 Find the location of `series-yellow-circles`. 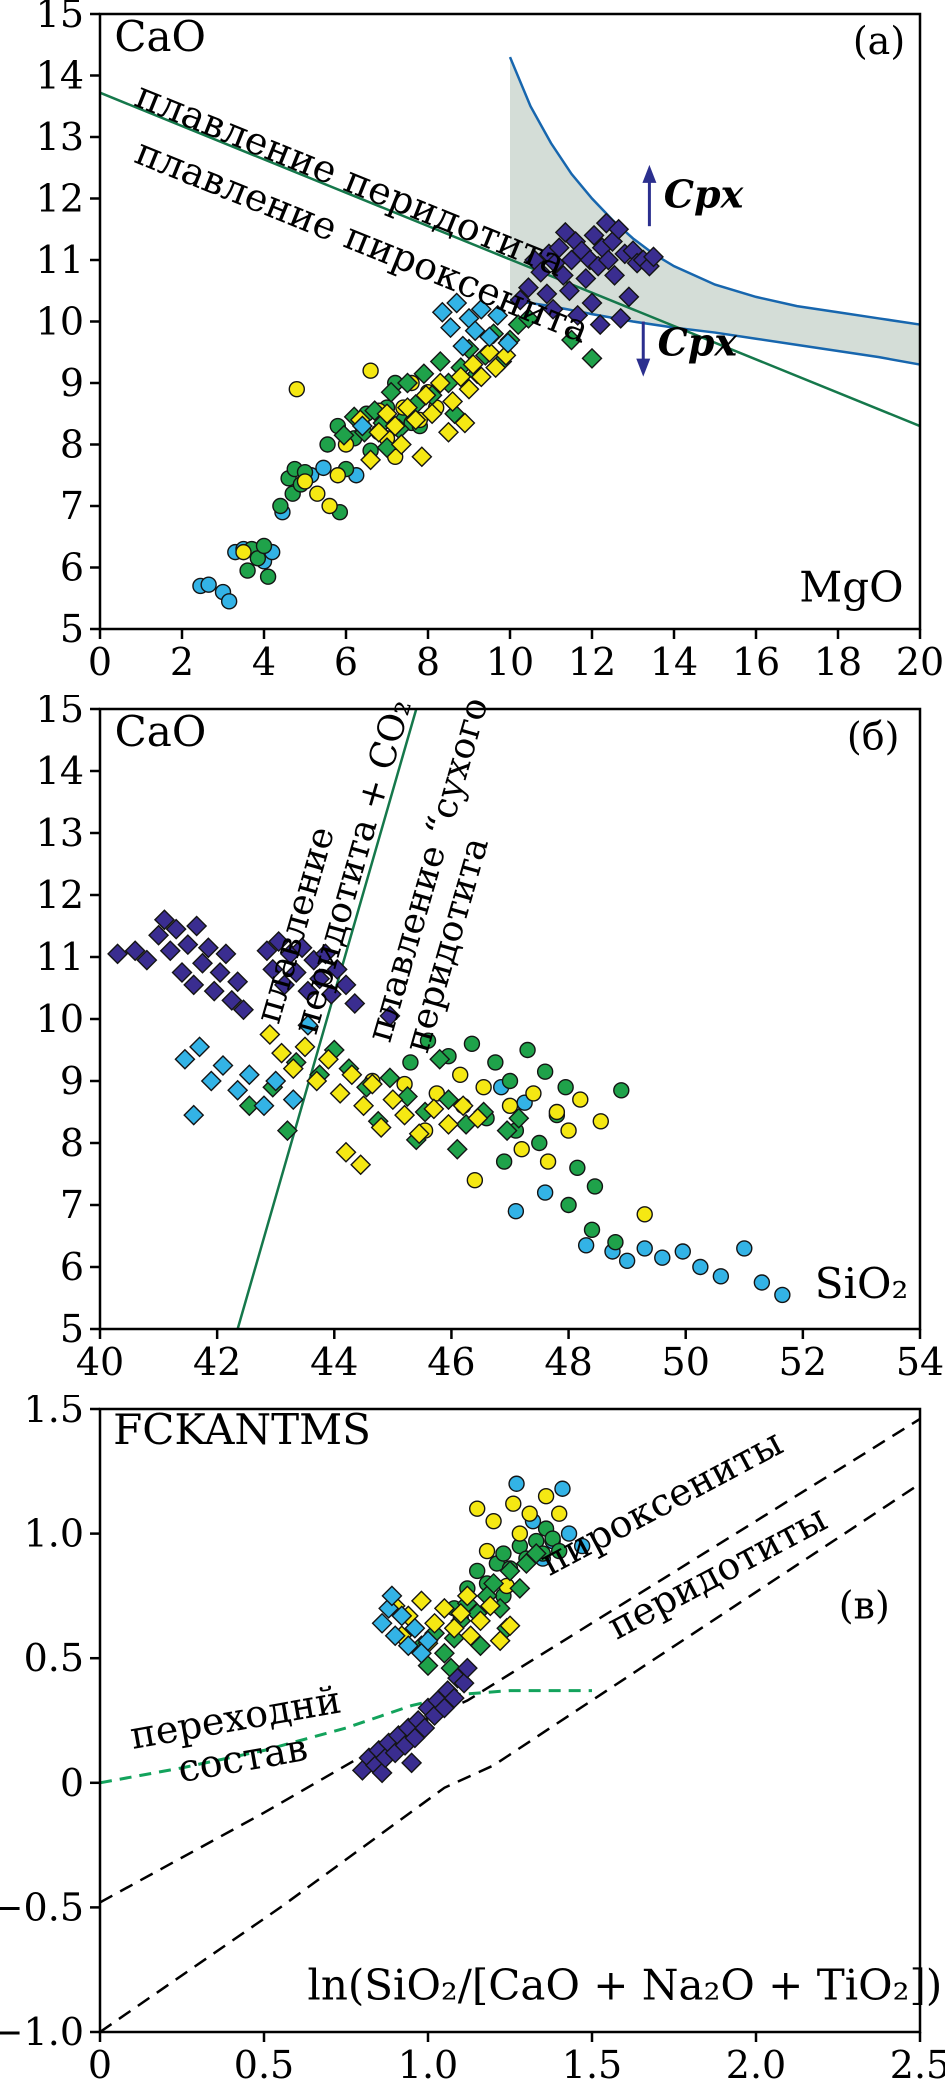

series-yellow-circles is located at coordinates (340, 461).